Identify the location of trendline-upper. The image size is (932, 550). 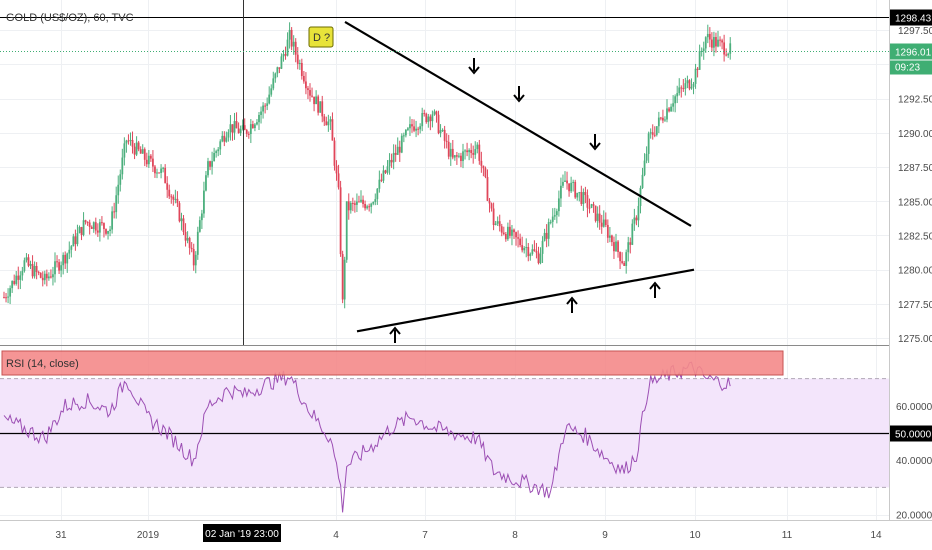
(518, 123).